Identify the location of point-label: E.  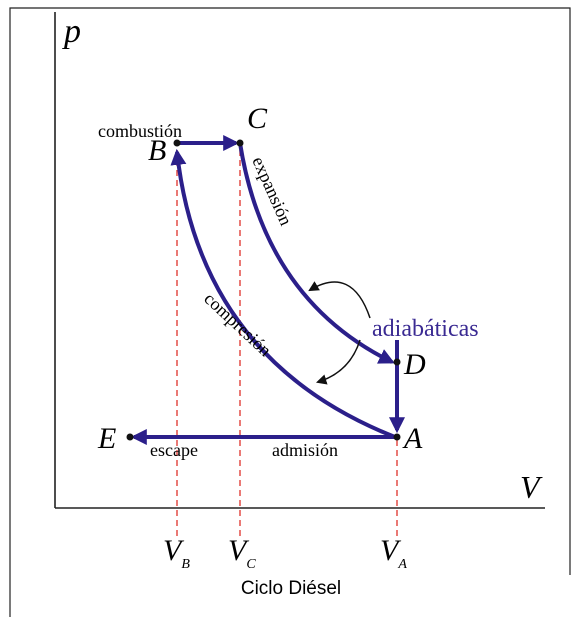
(106, 438).